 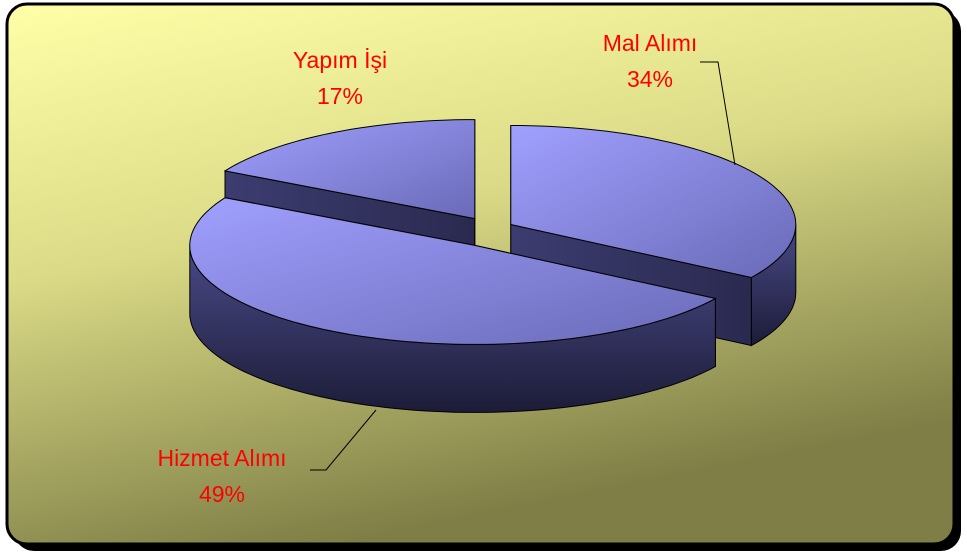 What do you see at coordinates (650, 79) in the screenshot?
I see `slice-value-label: 34%` at bounding box center [650, 79].